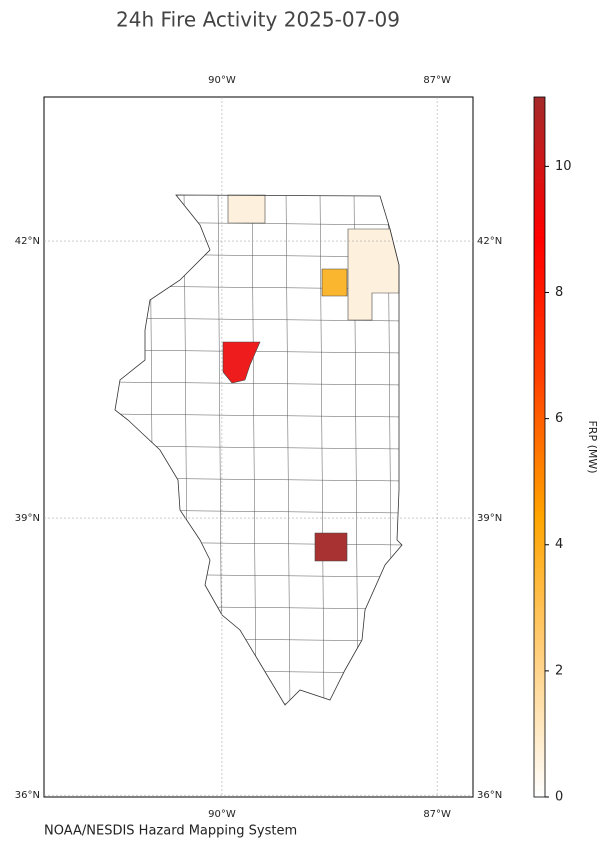 This screenshot has width=610, height=853. What do you see at coordinates (559, 418) in the screenshot?
I see `colorbar-tick-label: 6` at bounding box center [559, 418].